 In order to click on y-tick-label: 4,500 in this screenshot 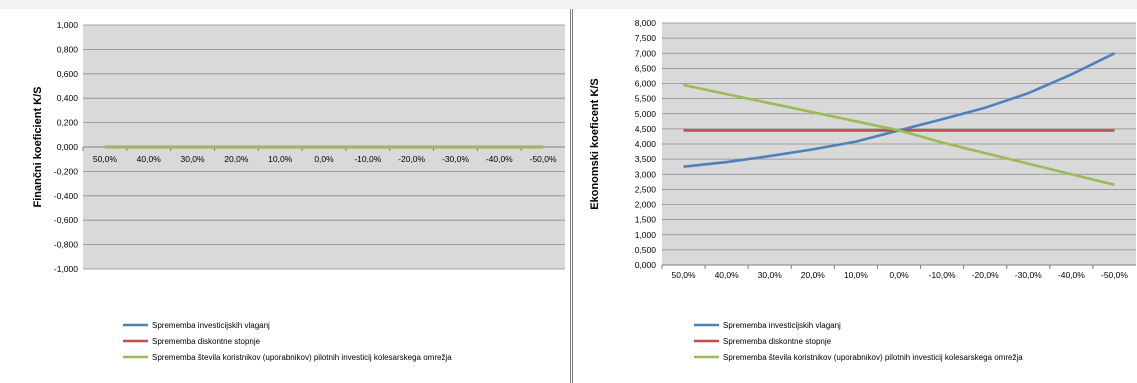, I will do `click(646, 129)`.